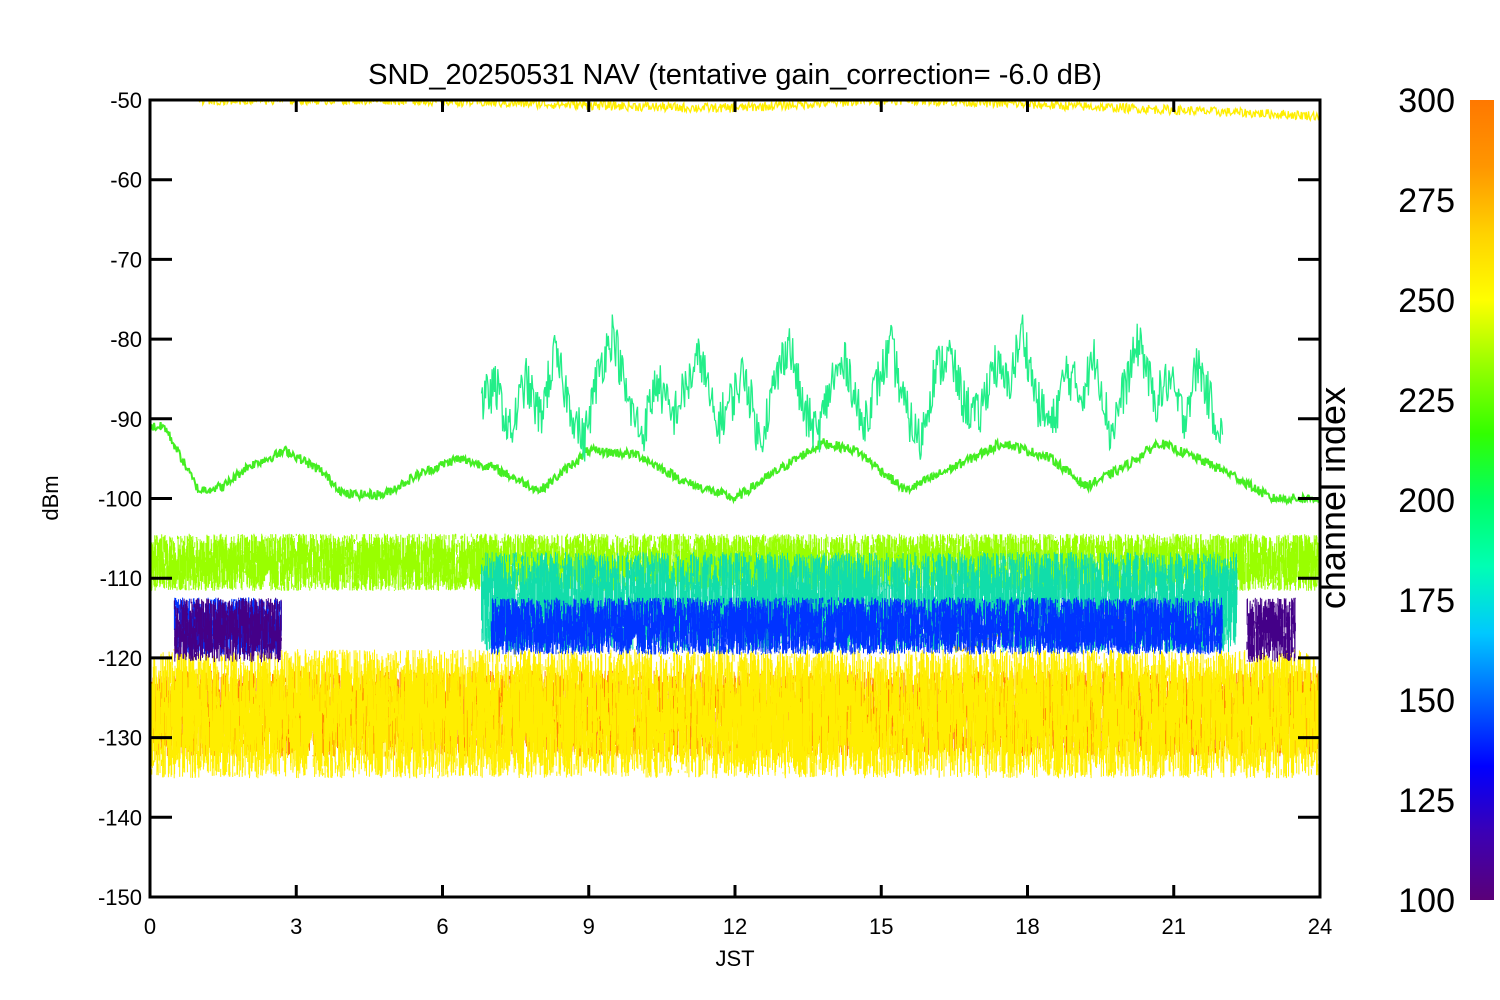 Image resolution: width=1500 pixels, height=1000 pixels. Describe the element at coordinates (120, 499) in the screenshot. I see `y-tick-label: -100` at that location.